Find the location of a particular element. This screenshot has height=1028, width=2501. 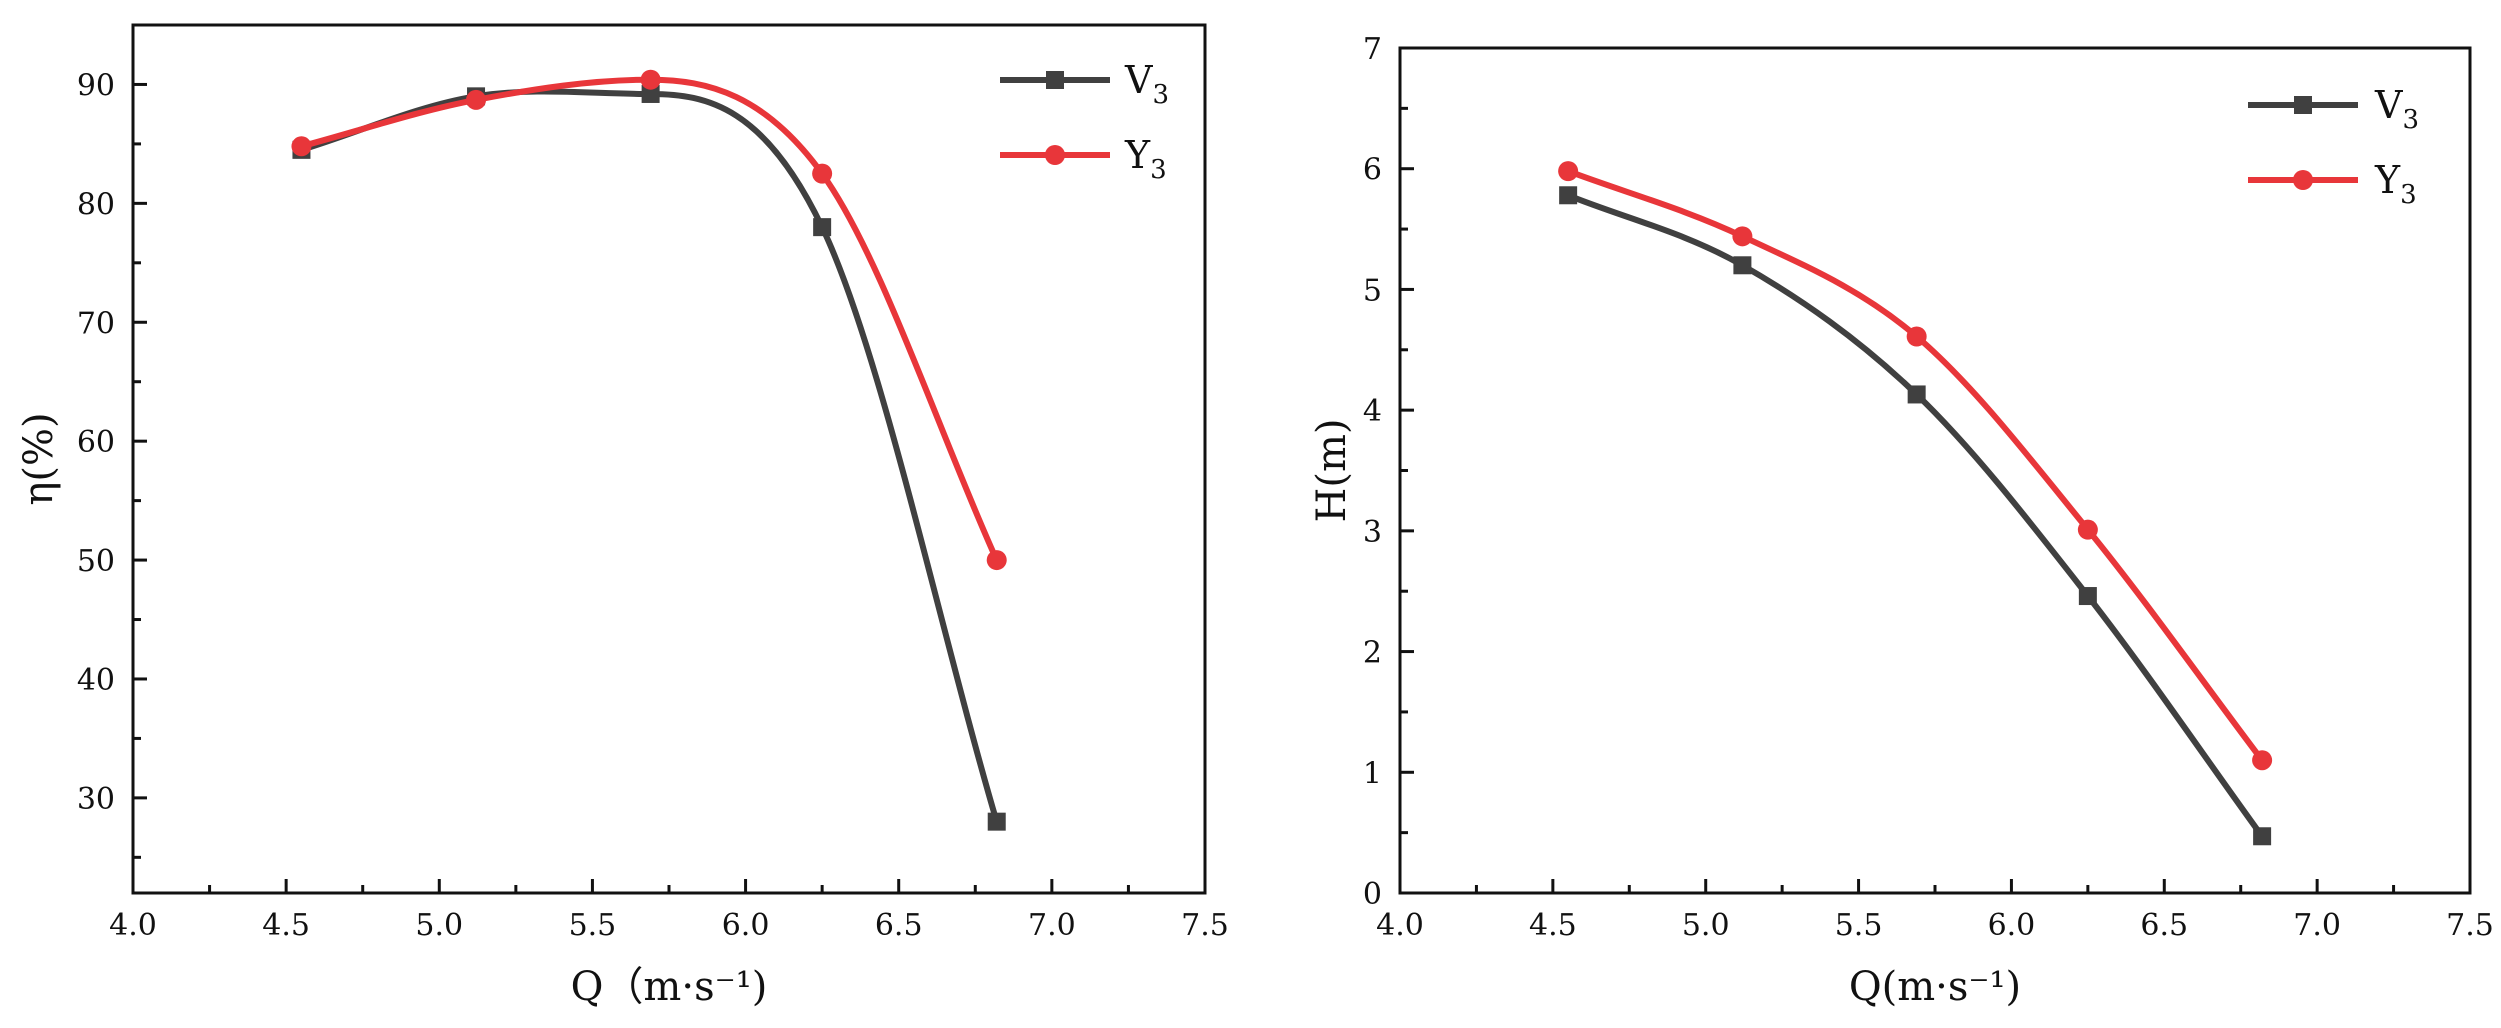

y-tick-label: 30 is located at coordinates (96, 799).